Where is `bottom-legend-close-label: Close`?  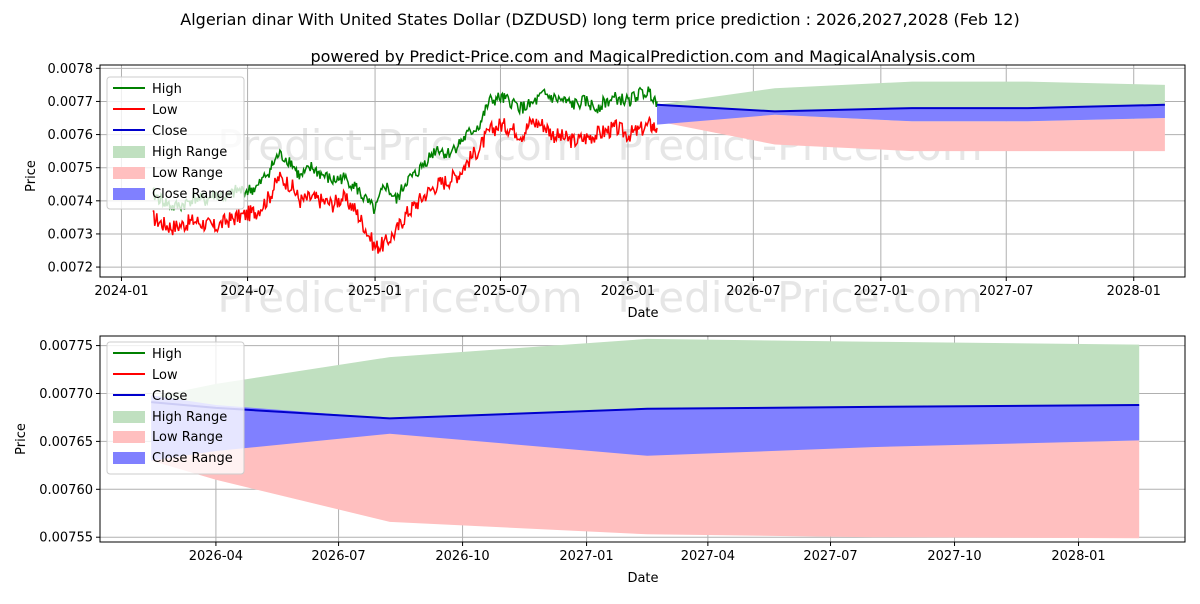 bottom-legend-close-label: Close is located at coordinates (169, 396).